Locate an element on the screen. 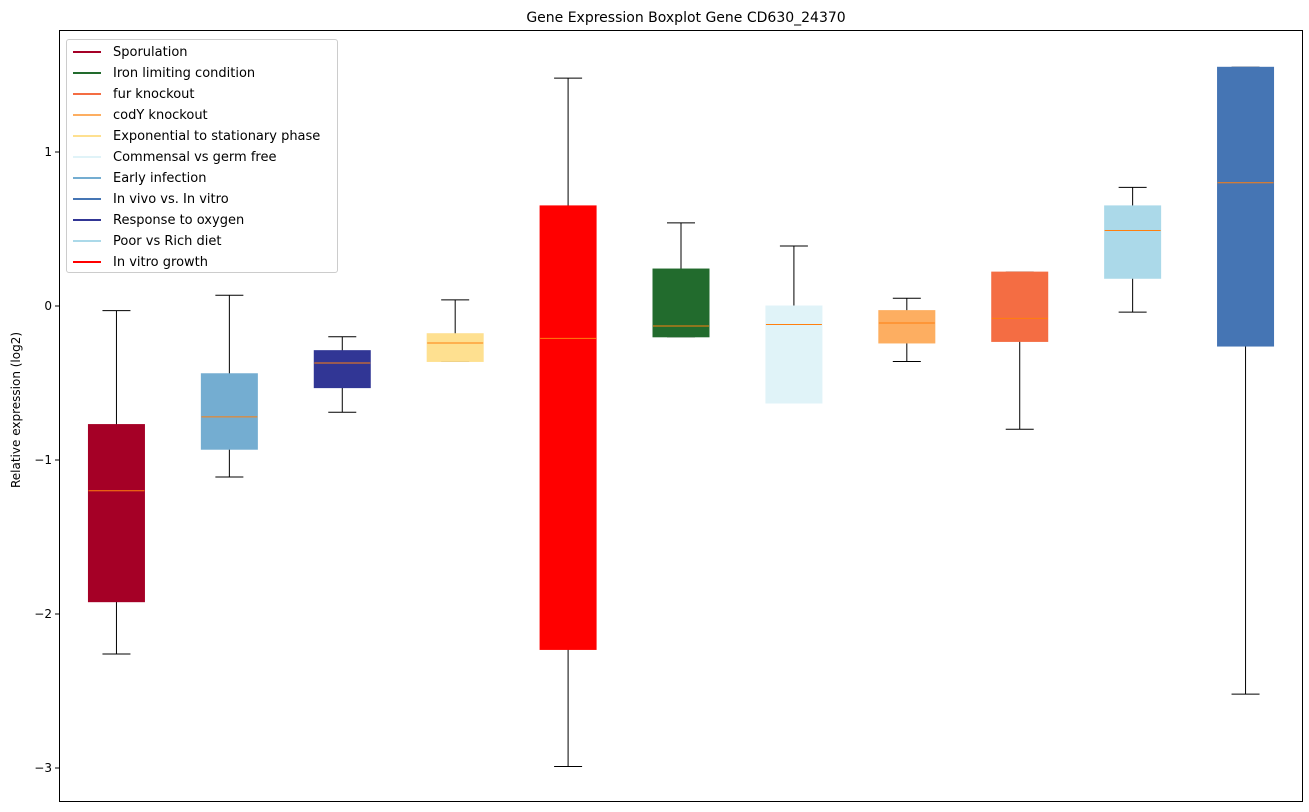  legend-item: fur knockout is located at coordinates (134, 94).